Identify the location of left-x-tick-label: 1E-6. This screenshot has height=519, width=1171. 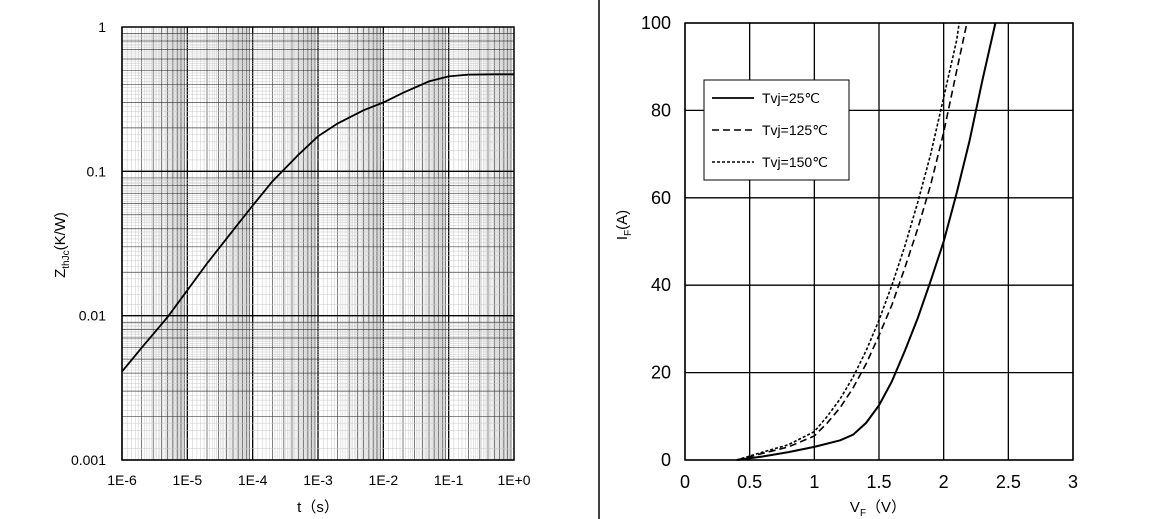
(122, 480).